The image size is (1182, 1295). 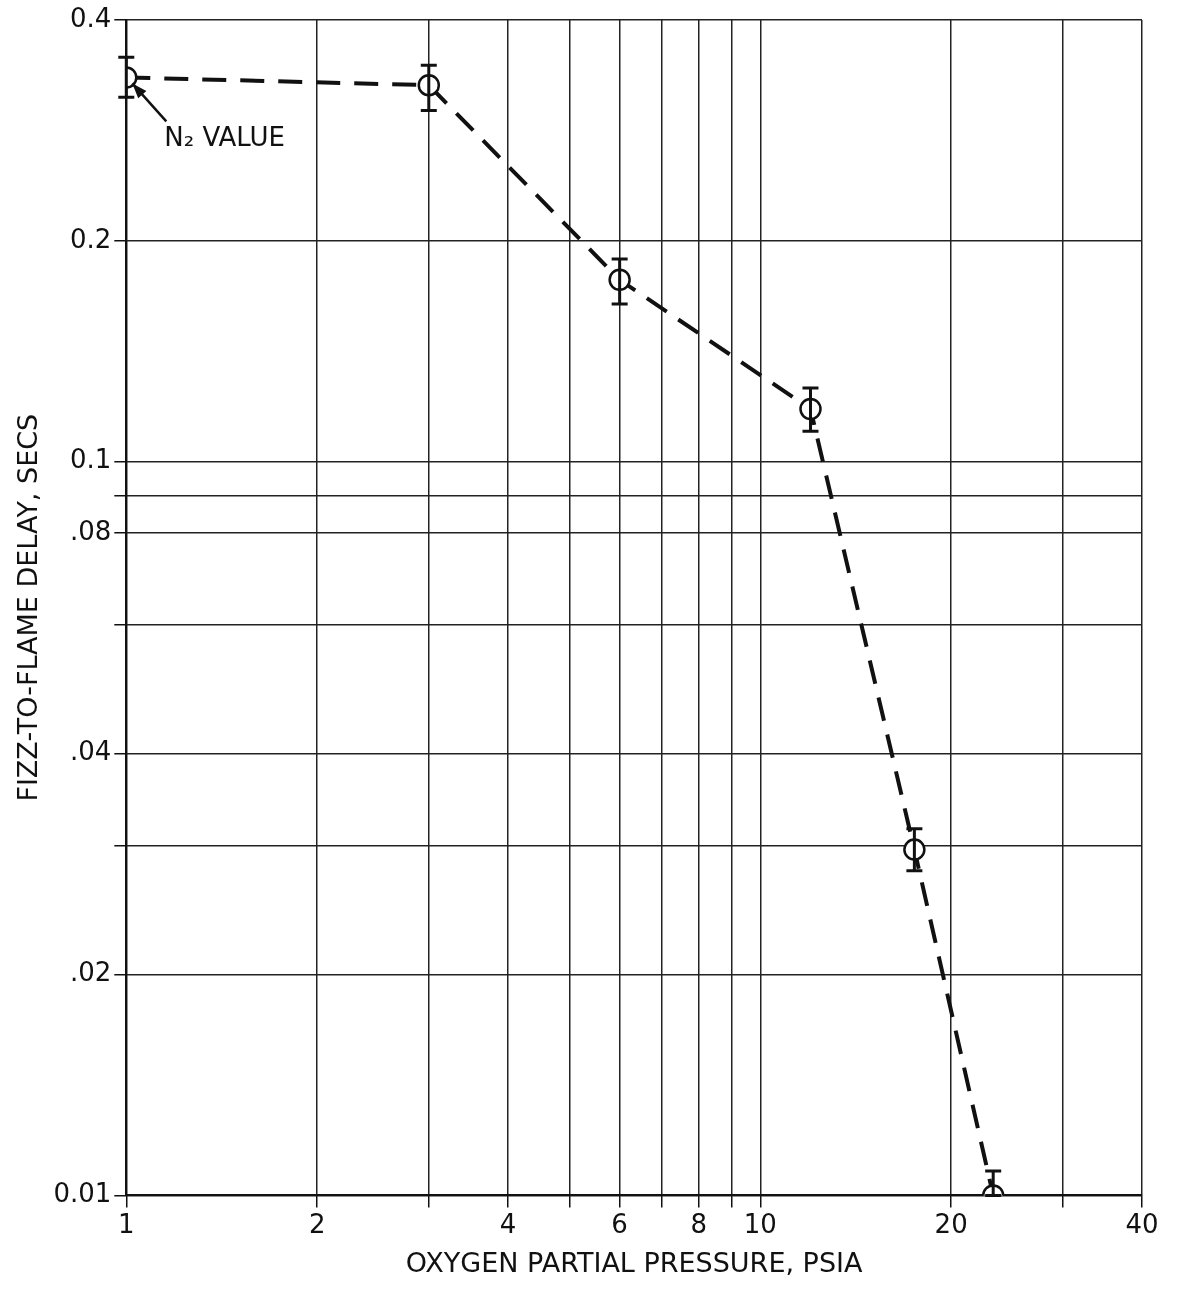 I want to click on x-tick-label: 1, so click(x=126, y=1223).